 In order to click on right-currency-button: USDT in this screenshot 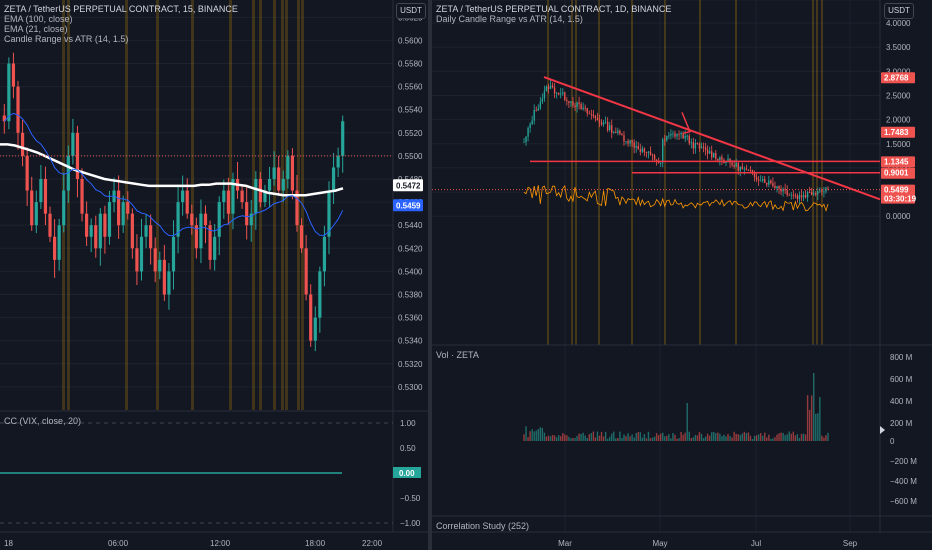, I will do `click(899, 11)`.